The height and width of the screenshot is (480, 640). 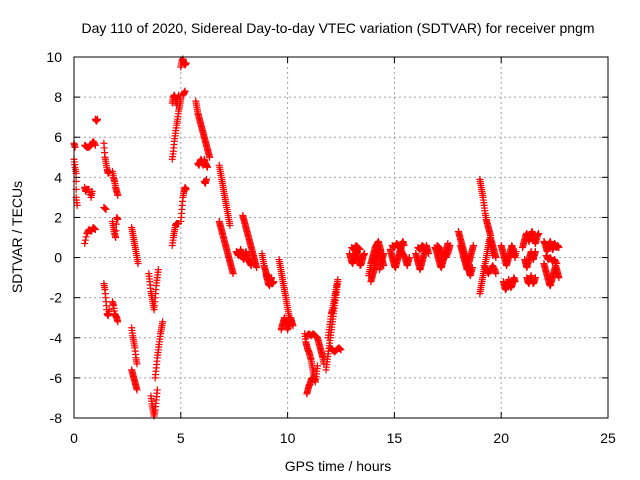 I want to click on y-tick-label: 0, so click(x=58, y=258).